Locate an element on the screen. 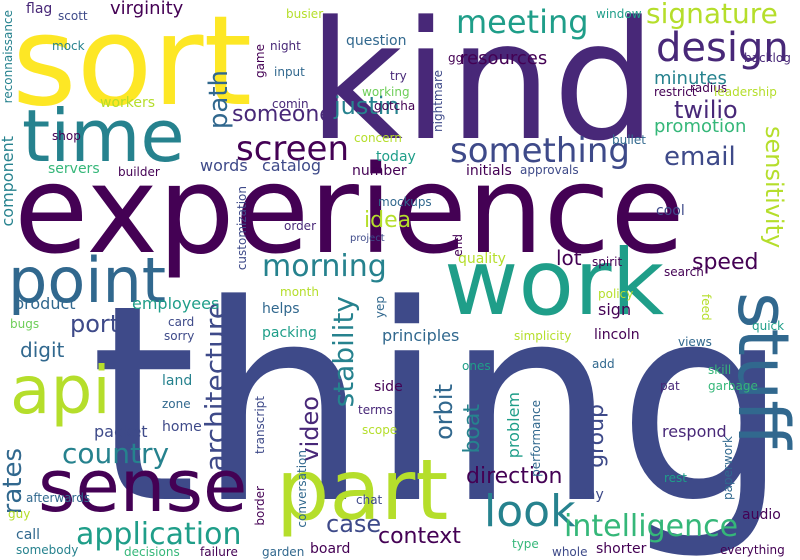 Image resolution: width=800 pixels, height=560 pixels. word-application: application is located at coordinates (159, 534).